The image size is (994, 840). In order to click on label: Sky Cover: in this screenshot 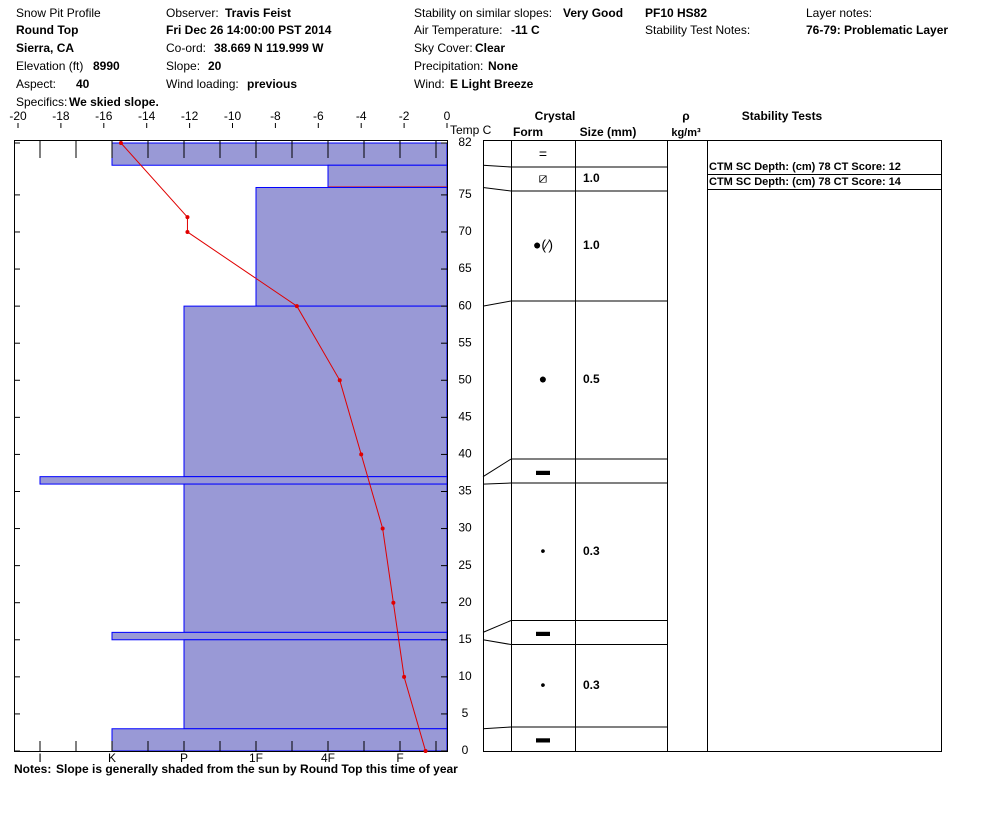, I will do `click(443, 48)`.